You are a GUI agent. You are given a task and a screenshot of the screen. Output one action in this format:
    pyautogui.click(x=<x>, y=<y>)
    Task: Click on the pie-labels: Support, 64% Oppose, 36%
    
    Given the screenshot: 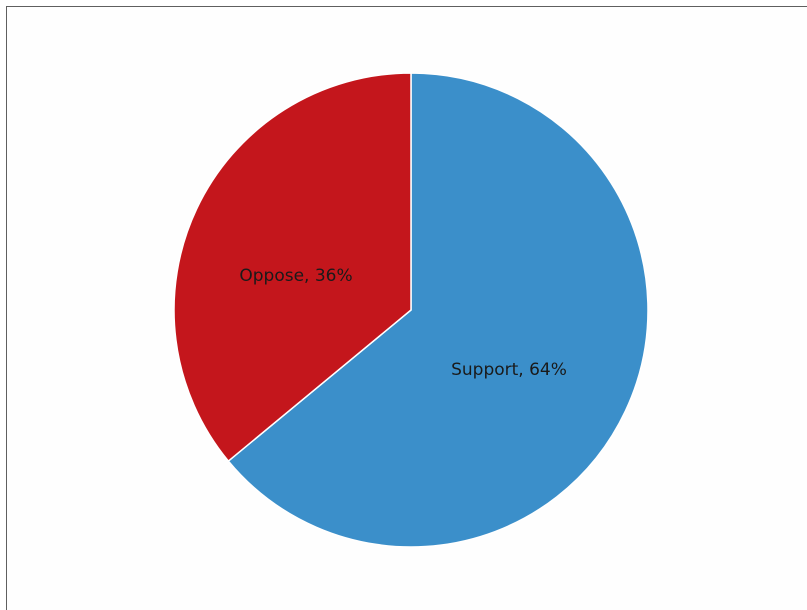 What is the action you would take?
    pyautogui.click(x=403, y=323)
    